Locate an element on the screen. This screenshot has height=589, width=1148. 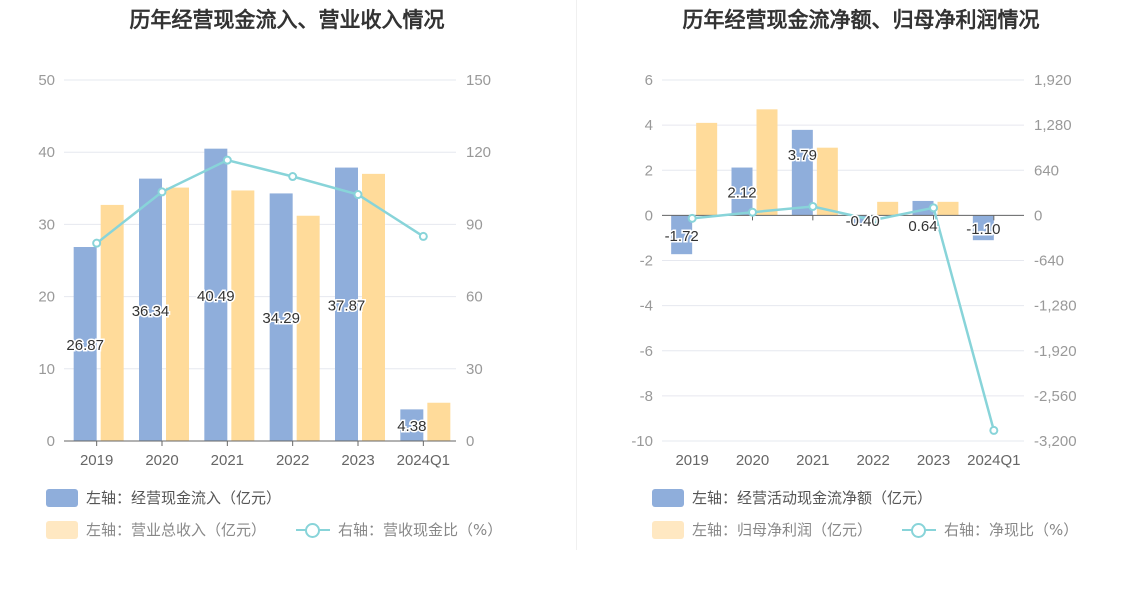
right-axis-tick-left-5: 150 is located at coordinates (478, 80).